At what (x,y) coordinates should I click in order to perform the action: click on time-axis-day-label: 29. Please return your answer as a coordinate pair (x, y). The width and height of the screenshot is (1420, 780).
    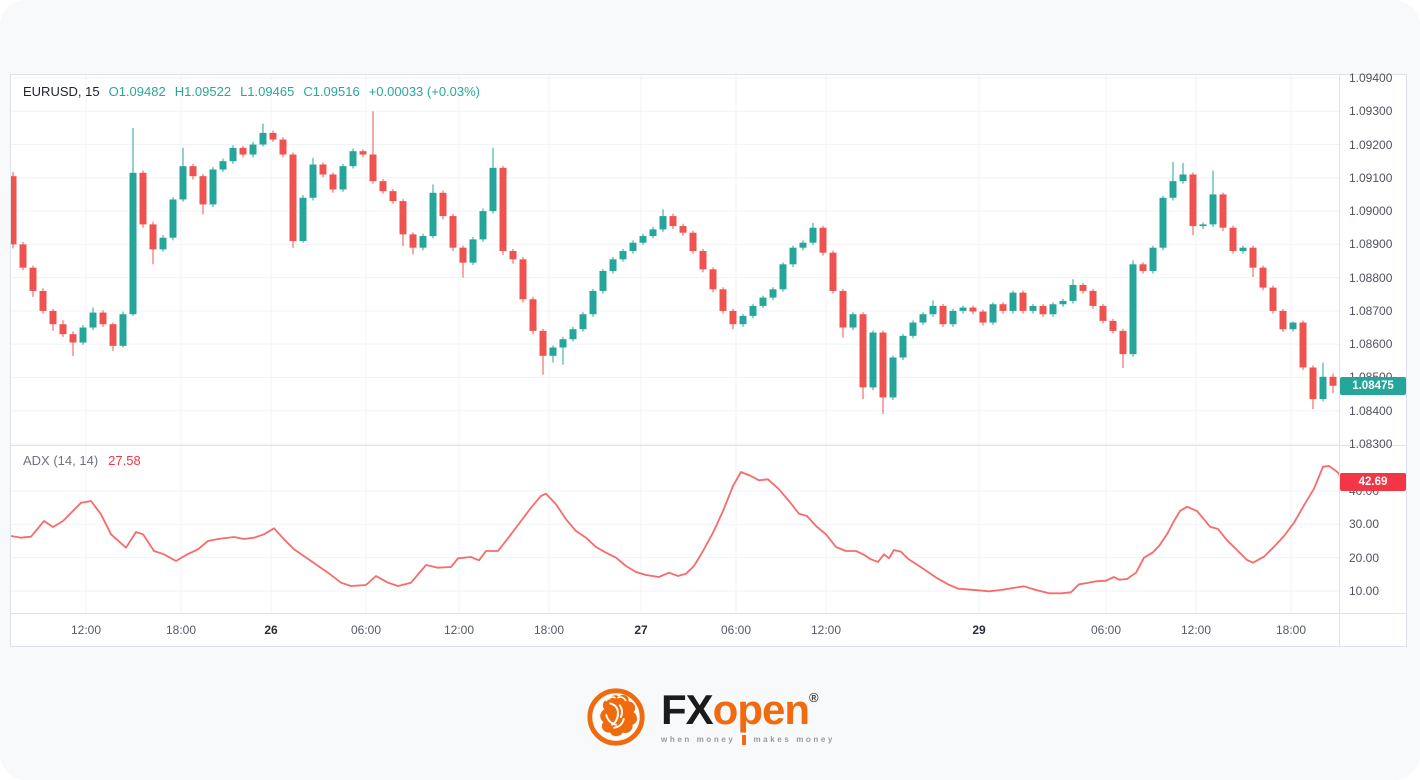
    Looking at the image, I should click on (979, 630).